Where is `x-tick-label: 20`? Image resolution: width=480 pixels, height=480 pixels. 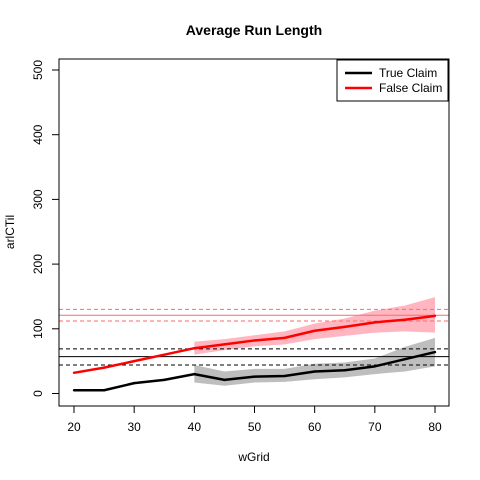
x-tick-label: 20 is located at coordinates (74, 427).